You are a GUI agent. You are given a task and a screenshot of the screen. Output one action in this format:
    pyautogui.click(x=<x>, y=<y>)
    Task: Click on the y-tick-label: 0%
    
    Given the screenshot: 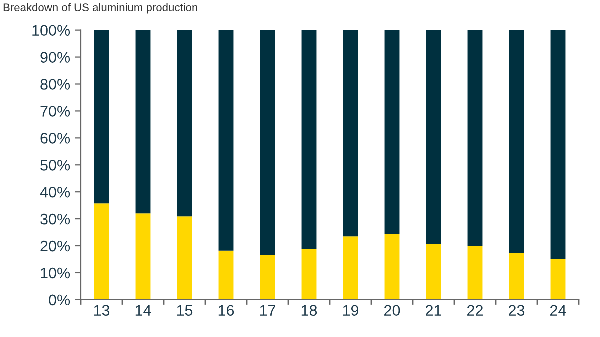 What is the action you would take?
    pyautogui.click(x=59, y=300)
    